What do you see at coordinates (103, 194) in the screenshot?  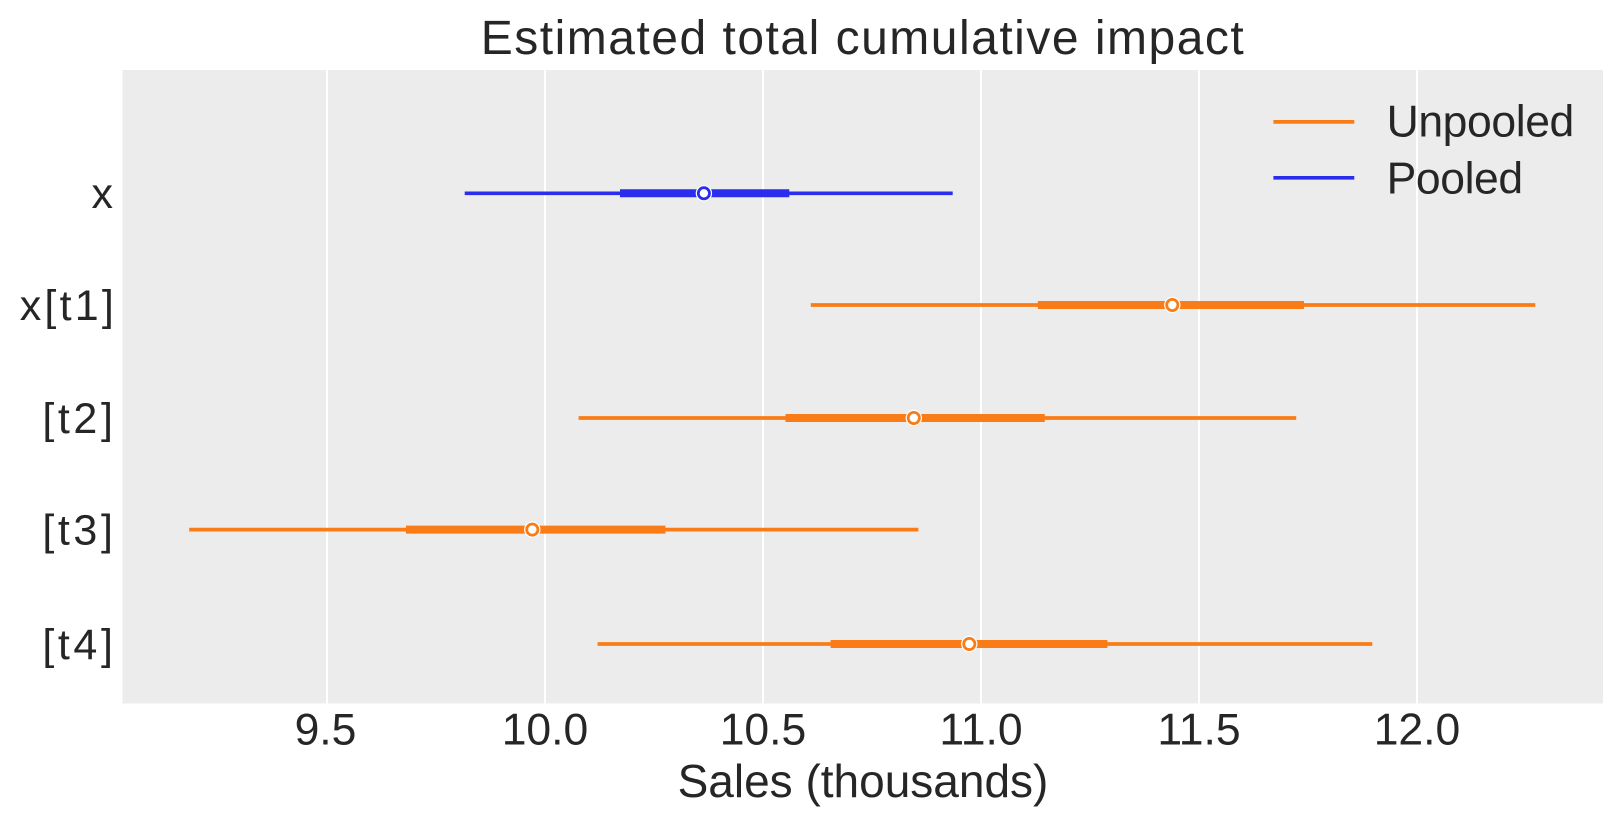 I see `svg-text: x` at bounding box center [103, 194].